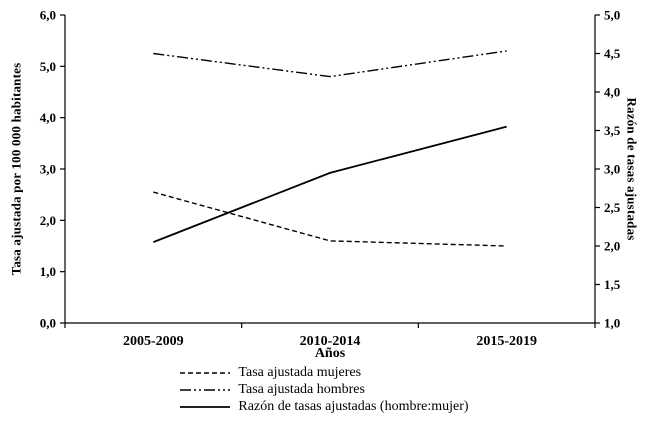 The image size is (648, 422). Describe the element at coordinates (48, 271) in the screenshot. I see `left-axis-tick-label: 1,0` at that location.